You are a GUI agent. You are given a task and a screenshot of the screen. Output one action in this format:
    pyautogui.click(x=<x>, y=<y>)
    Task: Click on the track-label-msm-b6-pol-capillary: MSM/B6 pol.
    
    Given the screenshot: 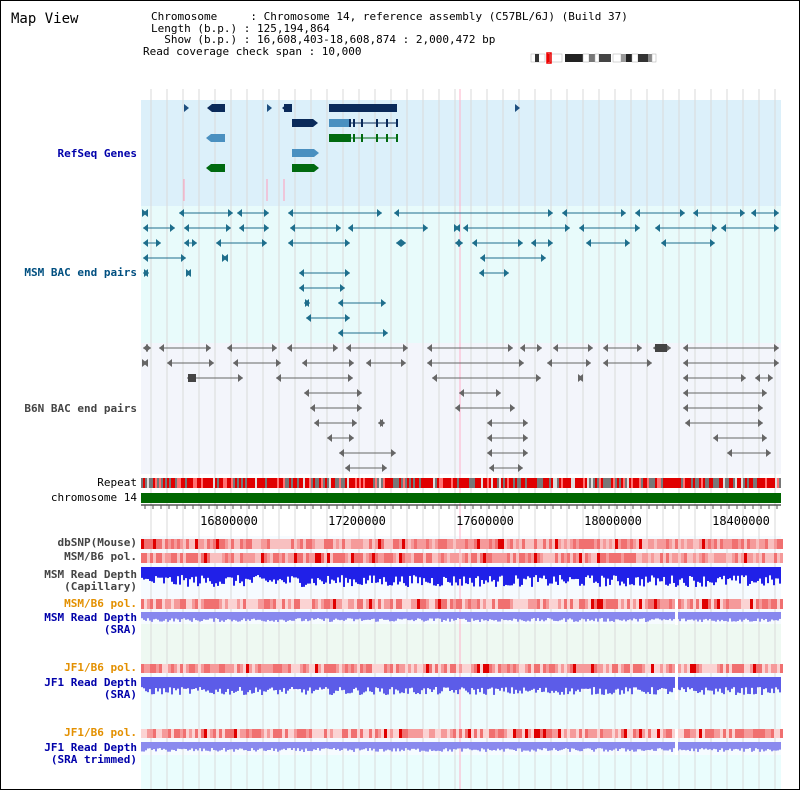 What is the action you would take?
    pyautogui.click(x=100, y=556)
    